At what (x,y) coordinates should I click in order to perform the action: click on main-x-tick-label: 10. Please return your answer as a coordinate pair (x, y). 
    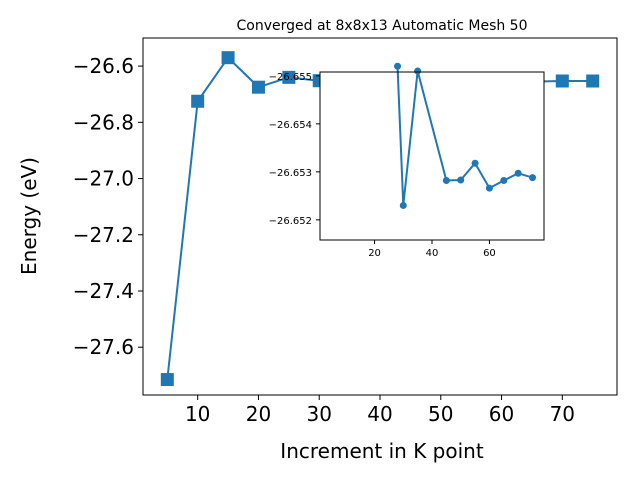
    Looking at the image, I should click on (197, 414).